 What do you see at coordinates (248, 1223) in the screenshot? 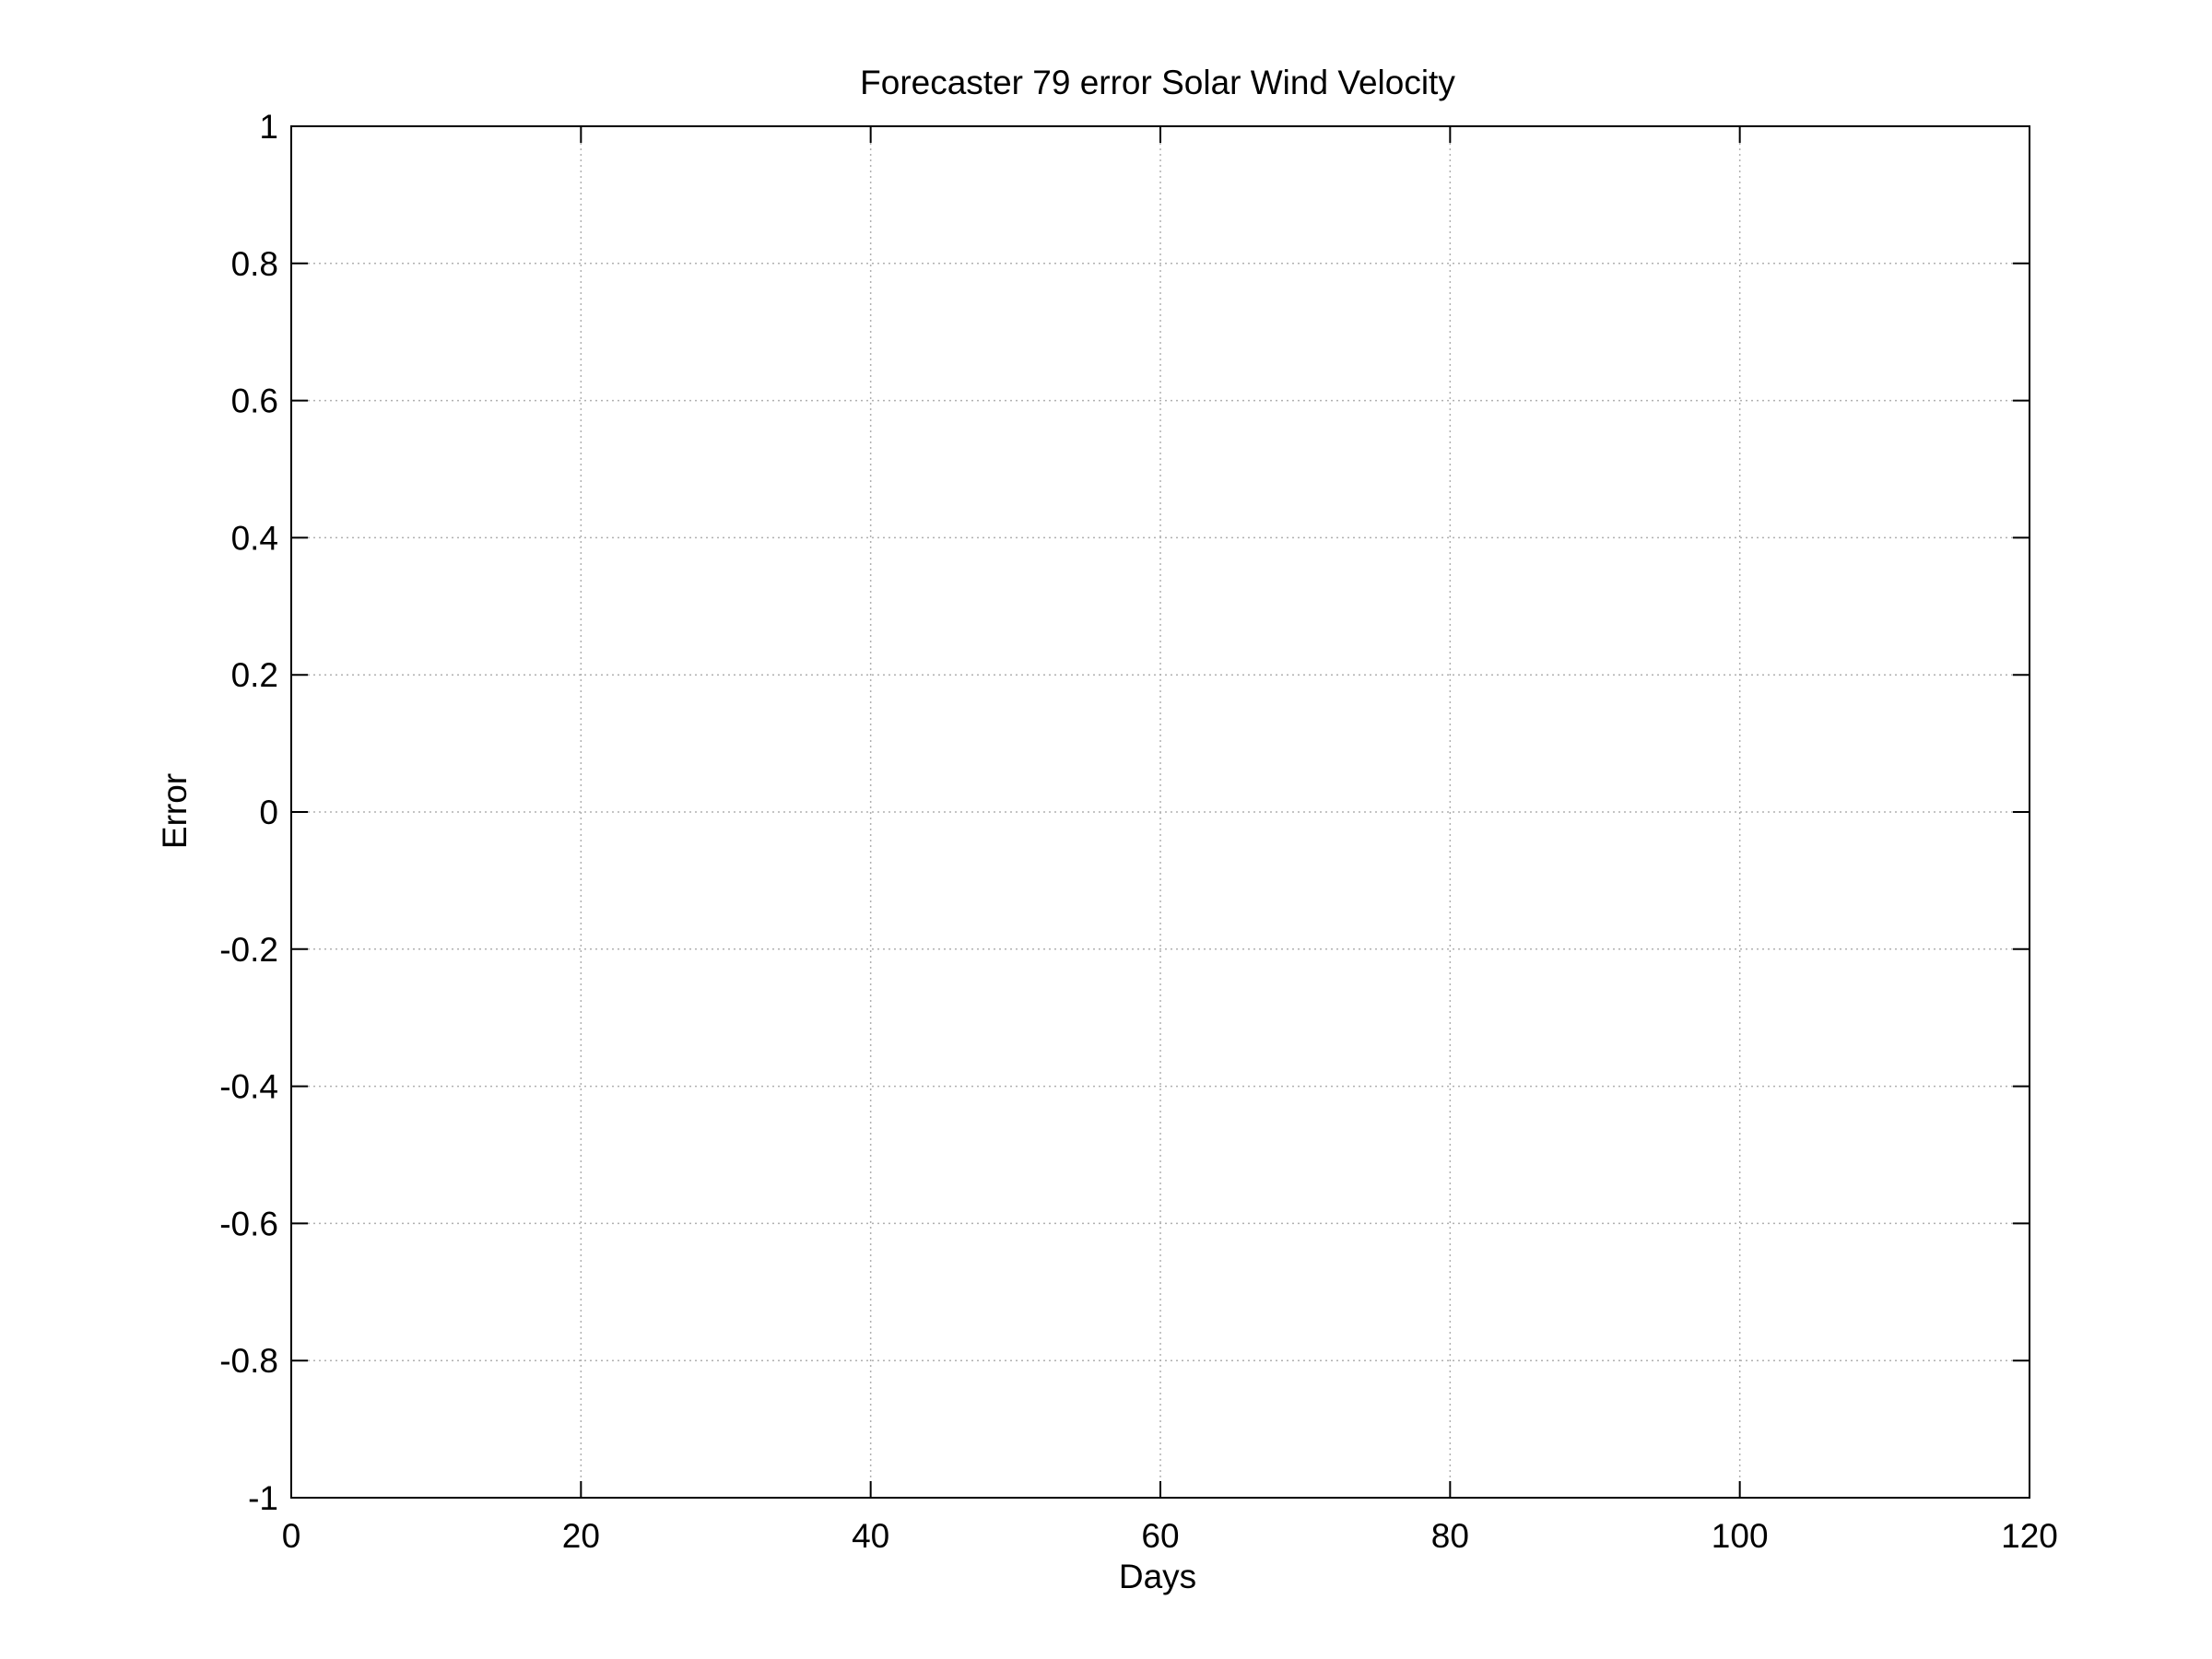
I see `y-tick-label: -0.6` at bounding box center [248, 1223].